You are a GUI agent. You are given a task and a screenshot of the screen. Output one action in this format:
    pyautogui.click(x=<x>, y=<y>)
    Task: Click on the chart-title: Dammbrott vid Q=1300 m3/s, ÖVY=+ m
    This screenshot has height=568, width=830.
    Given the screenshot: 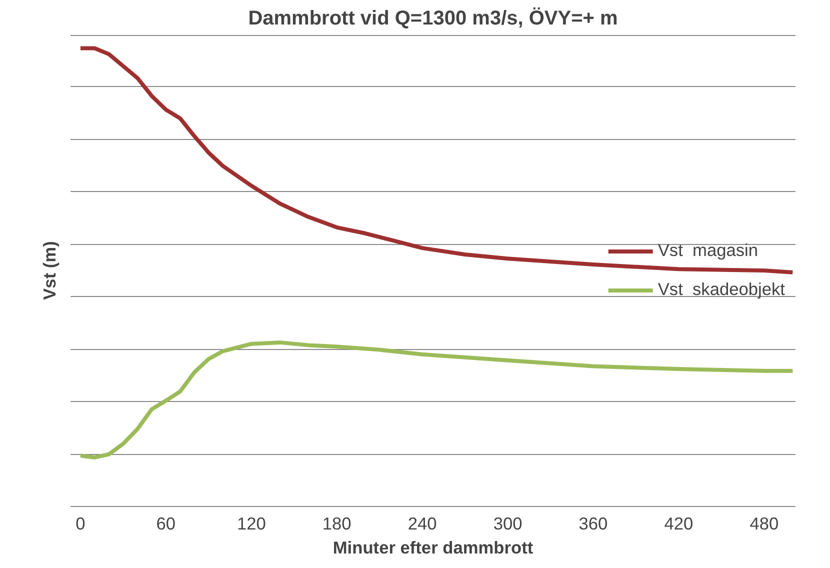 What is the action you would take?
    pyautogui.click(x=433, y=18)
    